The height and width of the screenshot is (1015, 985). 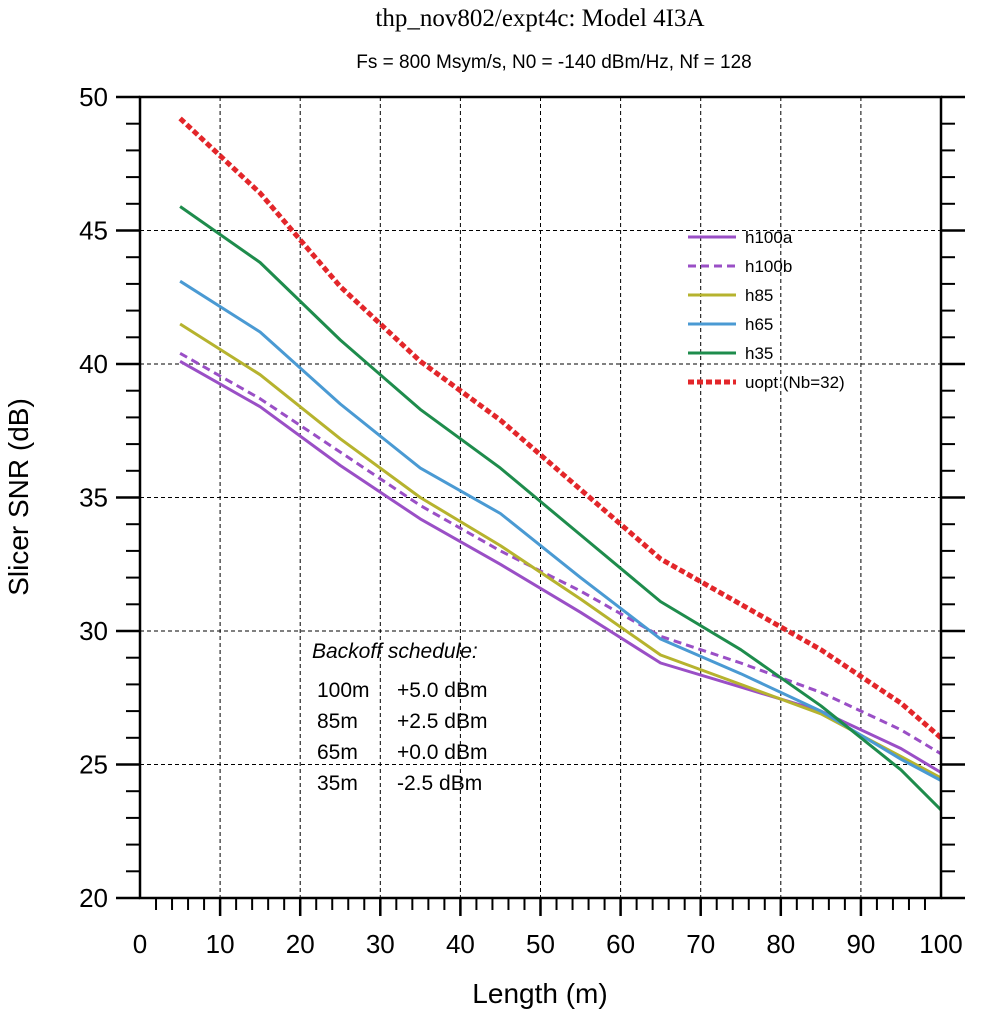 I want to click on y-tick-label: 35, so click(x=93, y=498).